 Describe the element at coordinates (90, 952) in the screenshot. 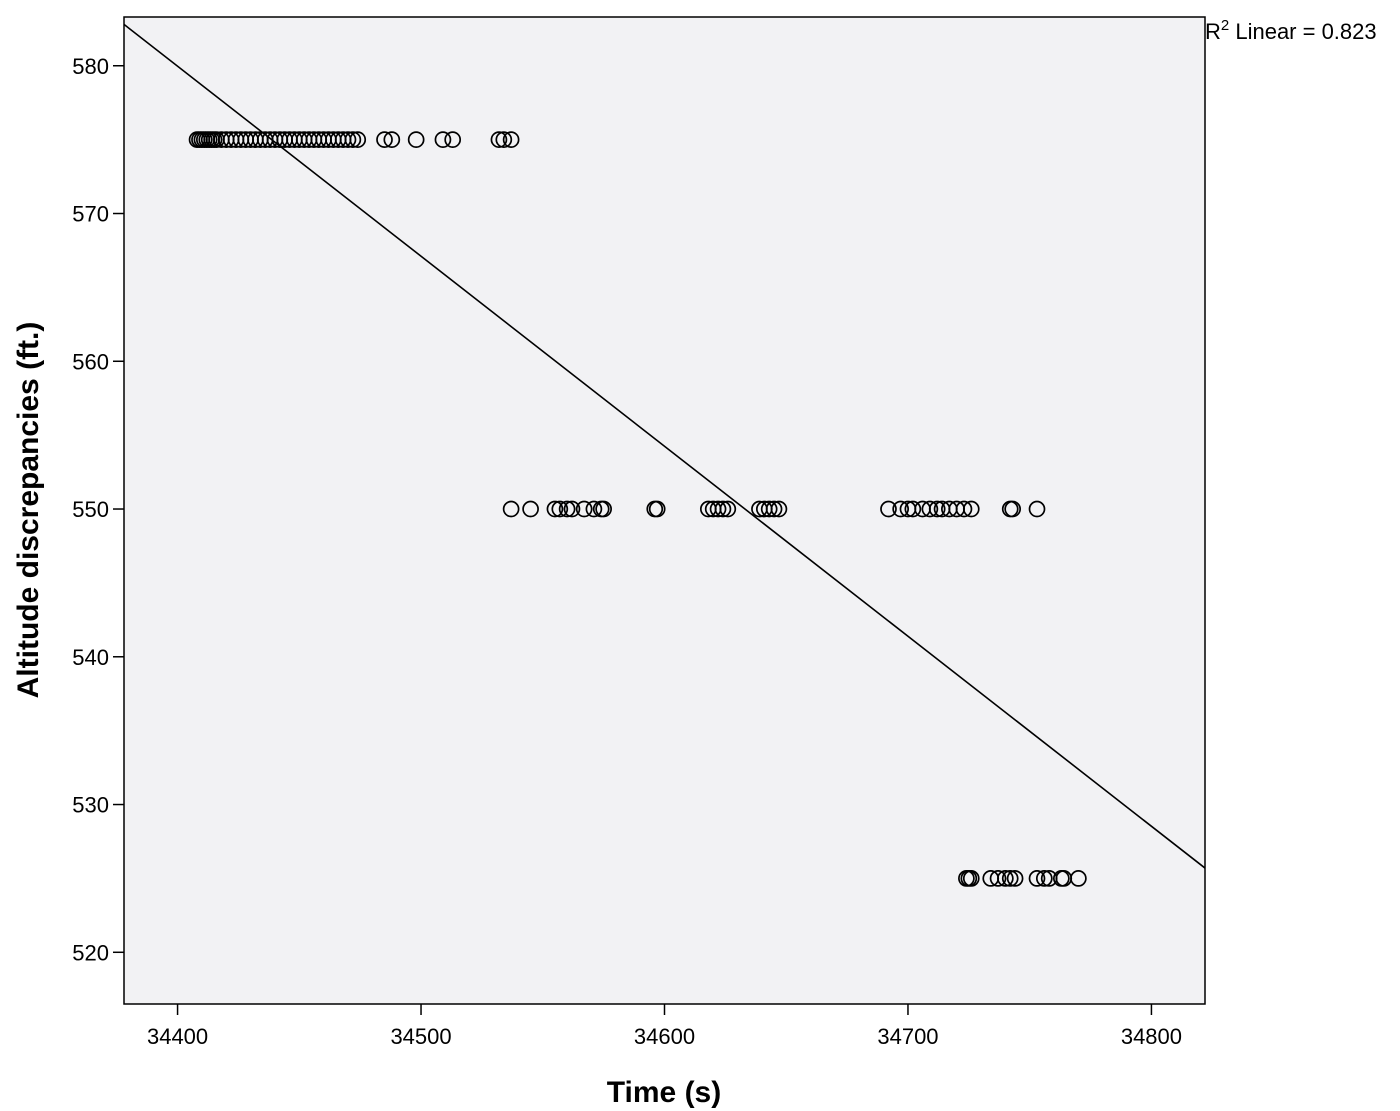

I see `y-tick-label: 520` at that location.